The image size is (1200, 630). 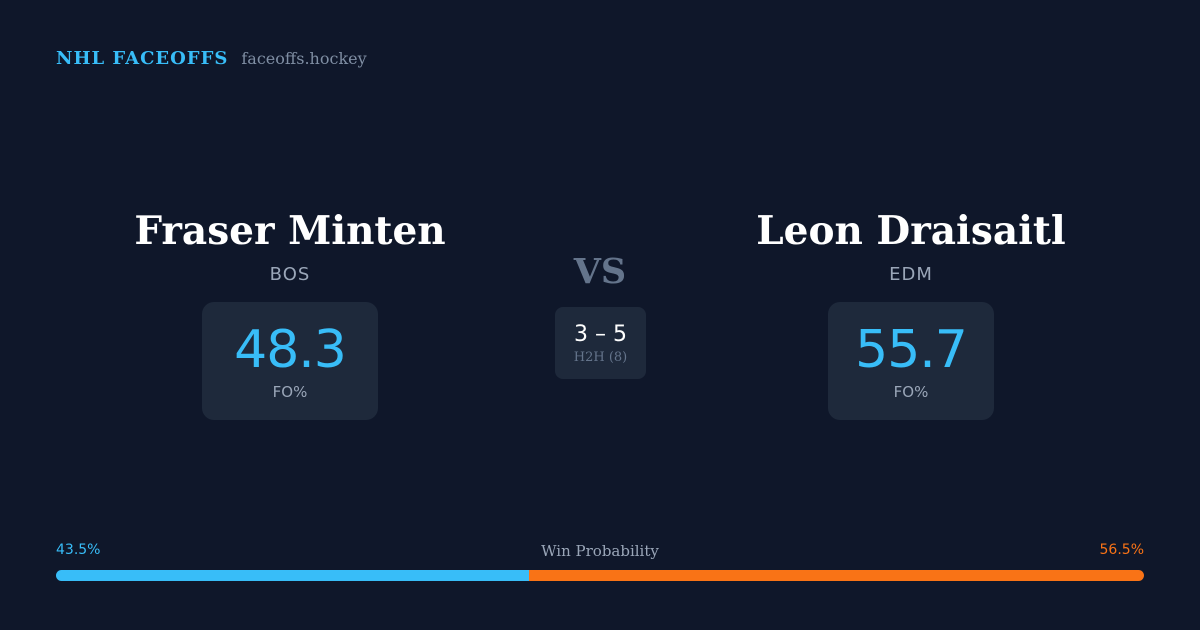 I want to click on right-player-panel: Leon Draisaitl EDM 55.7 FO%, so click(x=911, y=312).